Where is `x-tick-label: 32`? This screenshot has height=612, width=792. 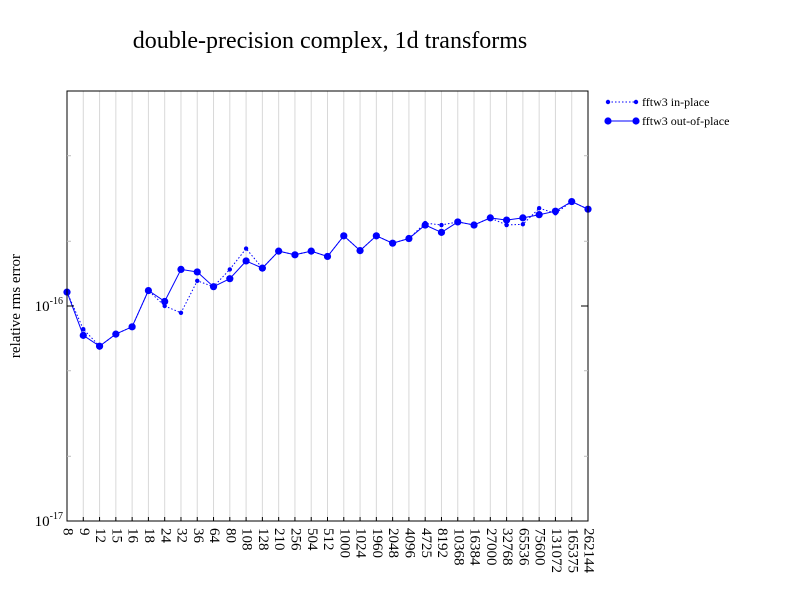 x-tick-label: 32 is located at coordinates (182, 535).